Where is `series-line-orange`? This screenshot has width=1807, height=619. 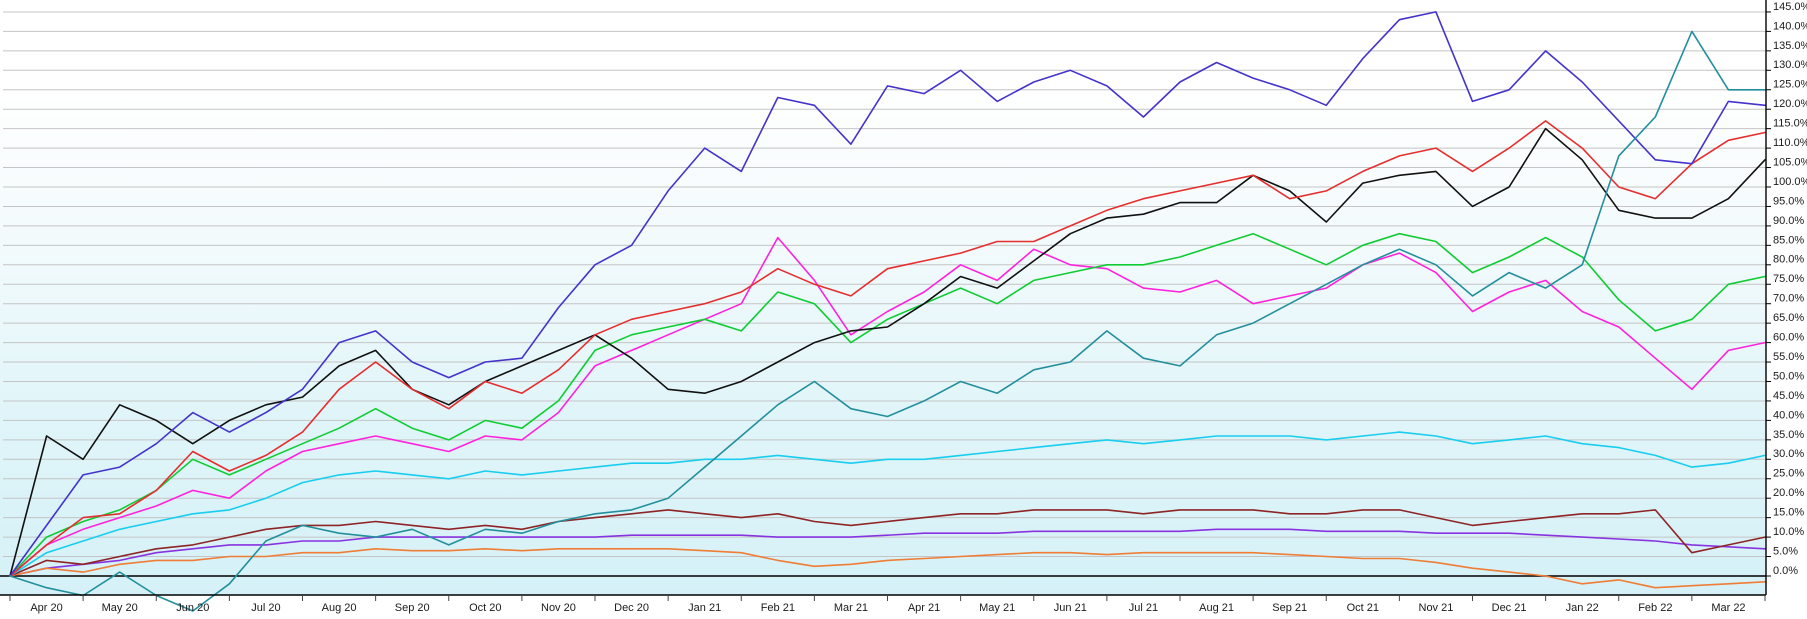
series-line-orange is located at coordinates (887, 568).